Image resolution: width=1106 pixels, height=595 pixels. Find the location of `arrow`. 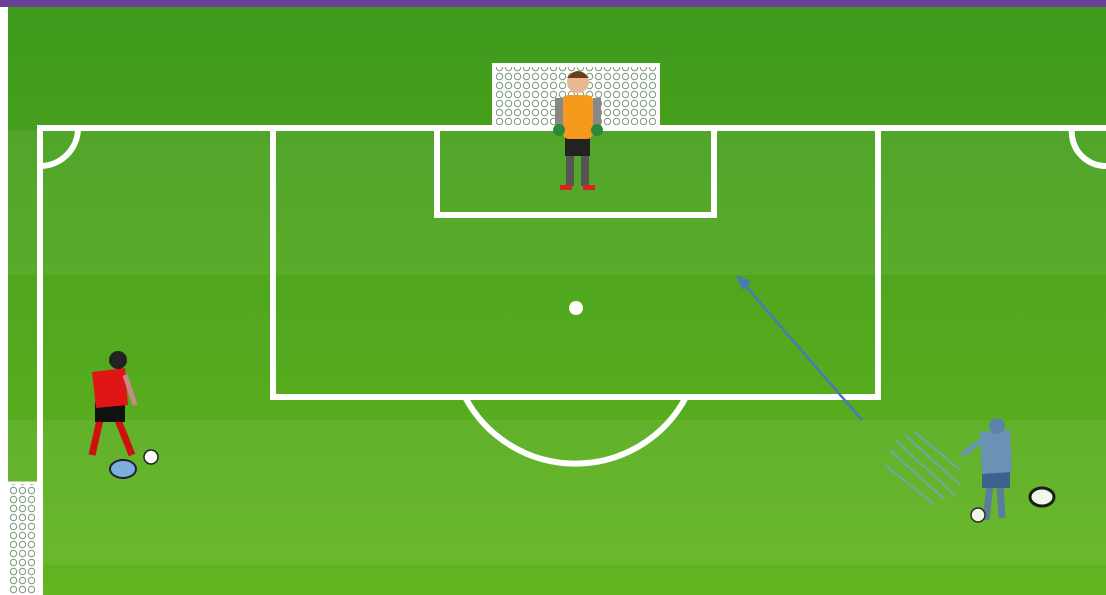

arrow is located at coordinates (799, 347).